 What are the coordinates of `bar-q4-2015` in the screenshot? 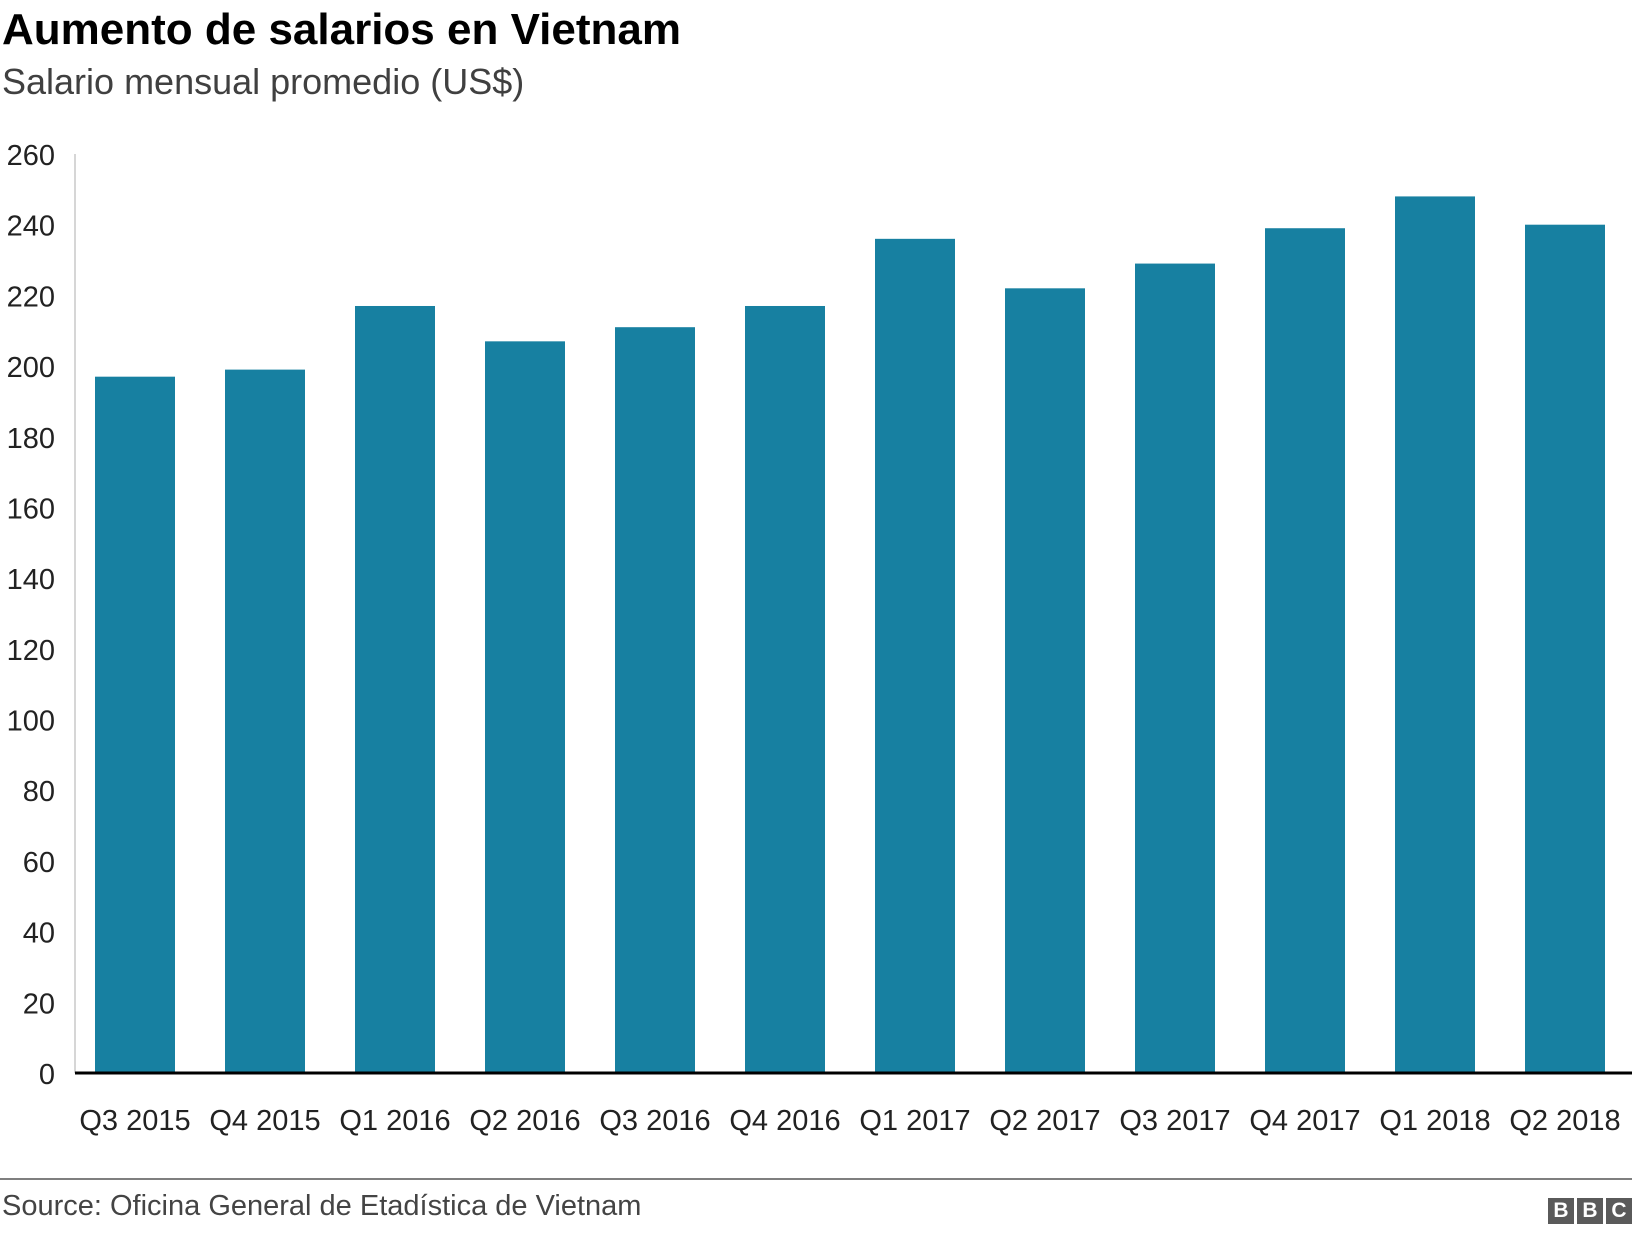 It's located at (265, 721).